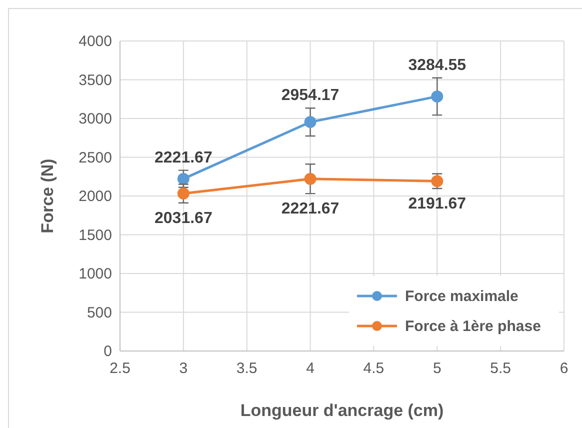  What do you see at coordinates (120, 368) in the screenshot?
I see `x-tick-label: 2.5` at bounding box center [120, 368].